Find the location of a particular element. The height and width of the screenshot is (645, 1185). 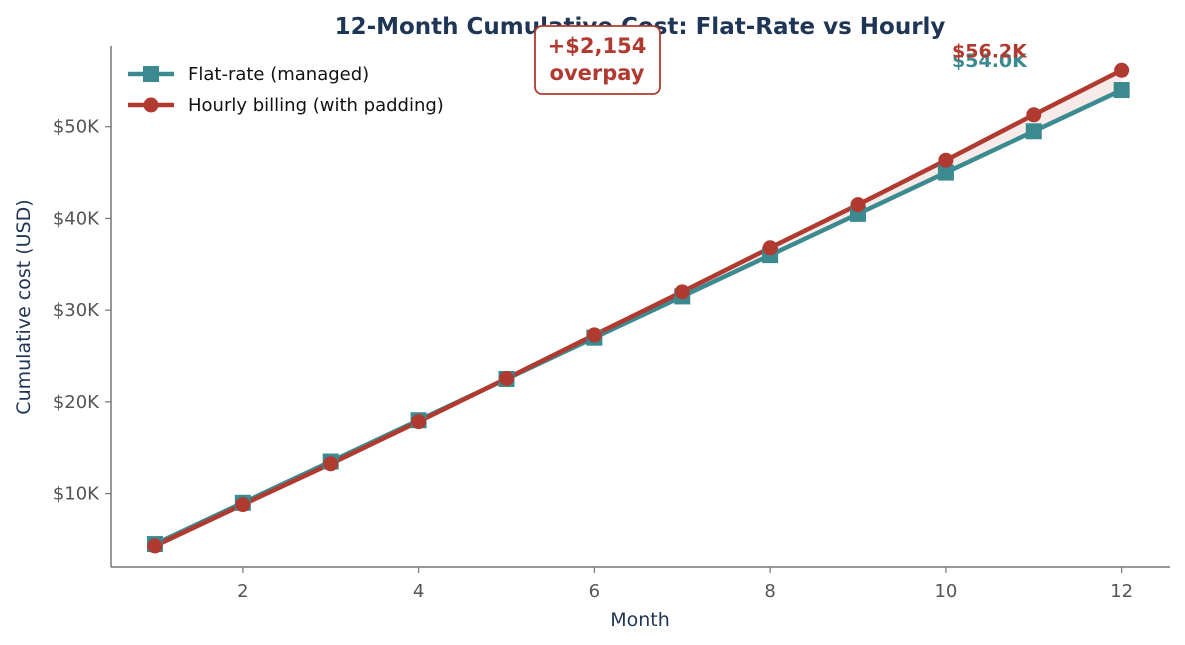

x-axis-label: Month is located at coordinates (640, 620).